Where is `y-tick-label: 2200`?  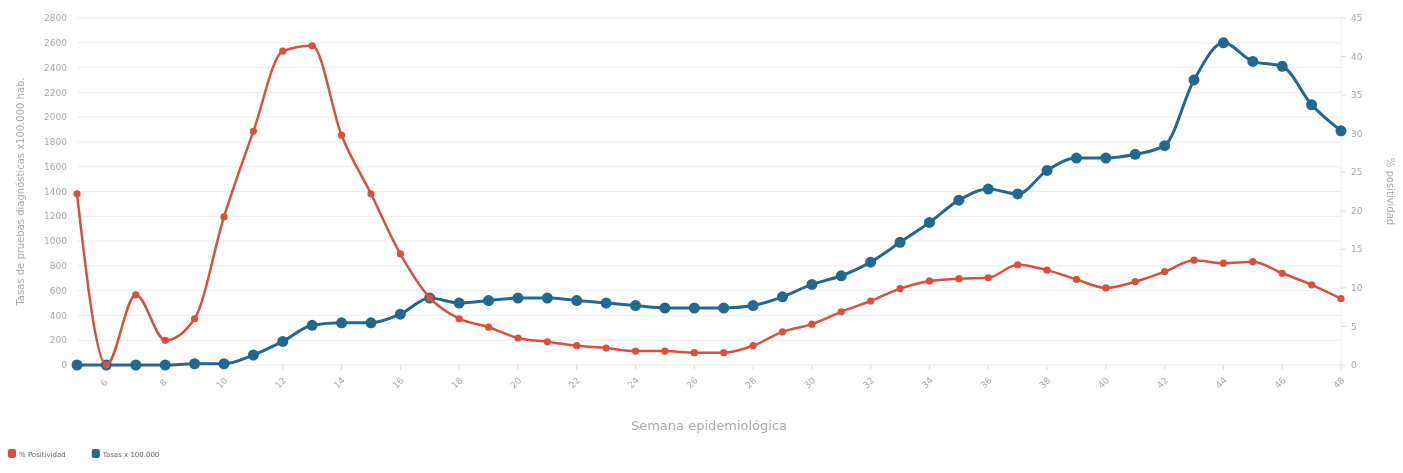 y-tick-label: 2200 is located at coordinates (56, 92).